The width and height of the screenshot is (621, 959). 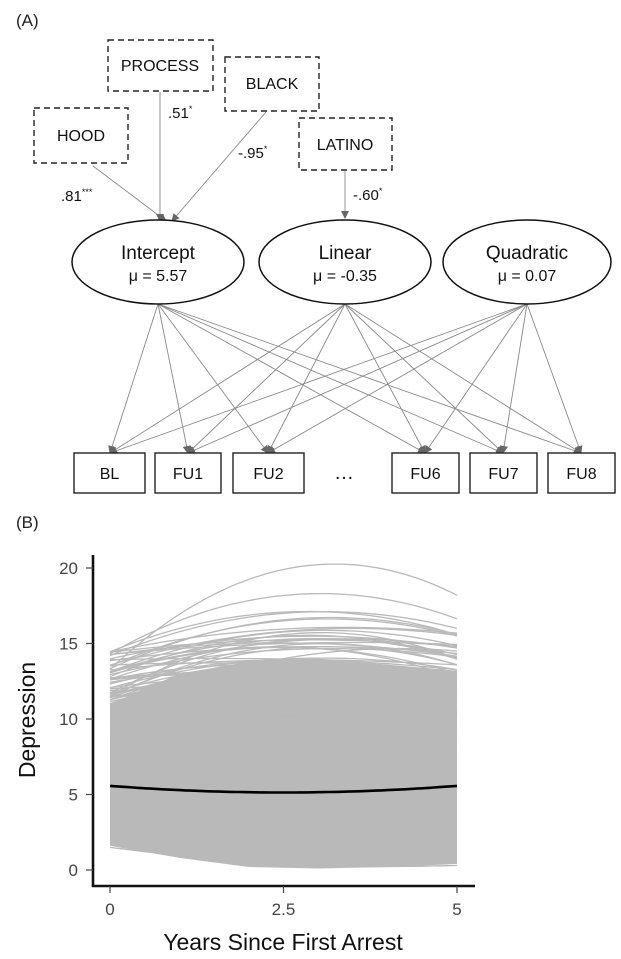 What do you see at coordinates (174, 378) in the screenshot?
I see `loading-intercept-to-fu1` at bounding box center [174, 378].